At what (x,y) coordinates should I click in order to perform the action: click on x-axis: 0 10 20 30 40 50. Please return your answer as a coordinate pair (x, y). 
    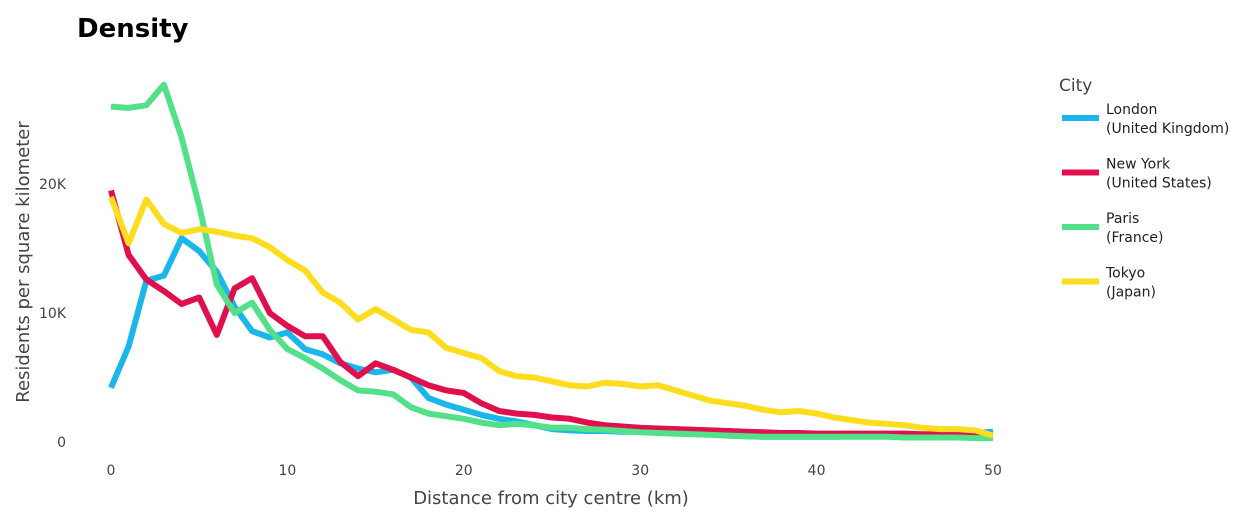
    Looking at the image, I should click on (554, 471).